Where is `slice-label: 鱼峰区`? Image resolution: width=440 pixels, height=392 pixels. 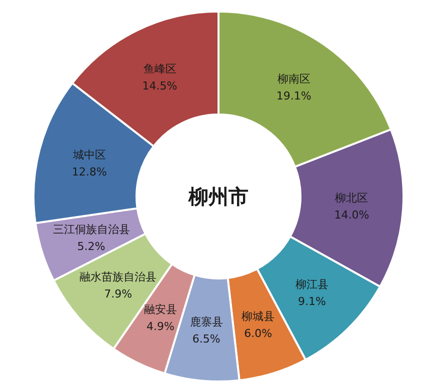 slice-label: 鱼峰区 is located at coordinates (159, 69).